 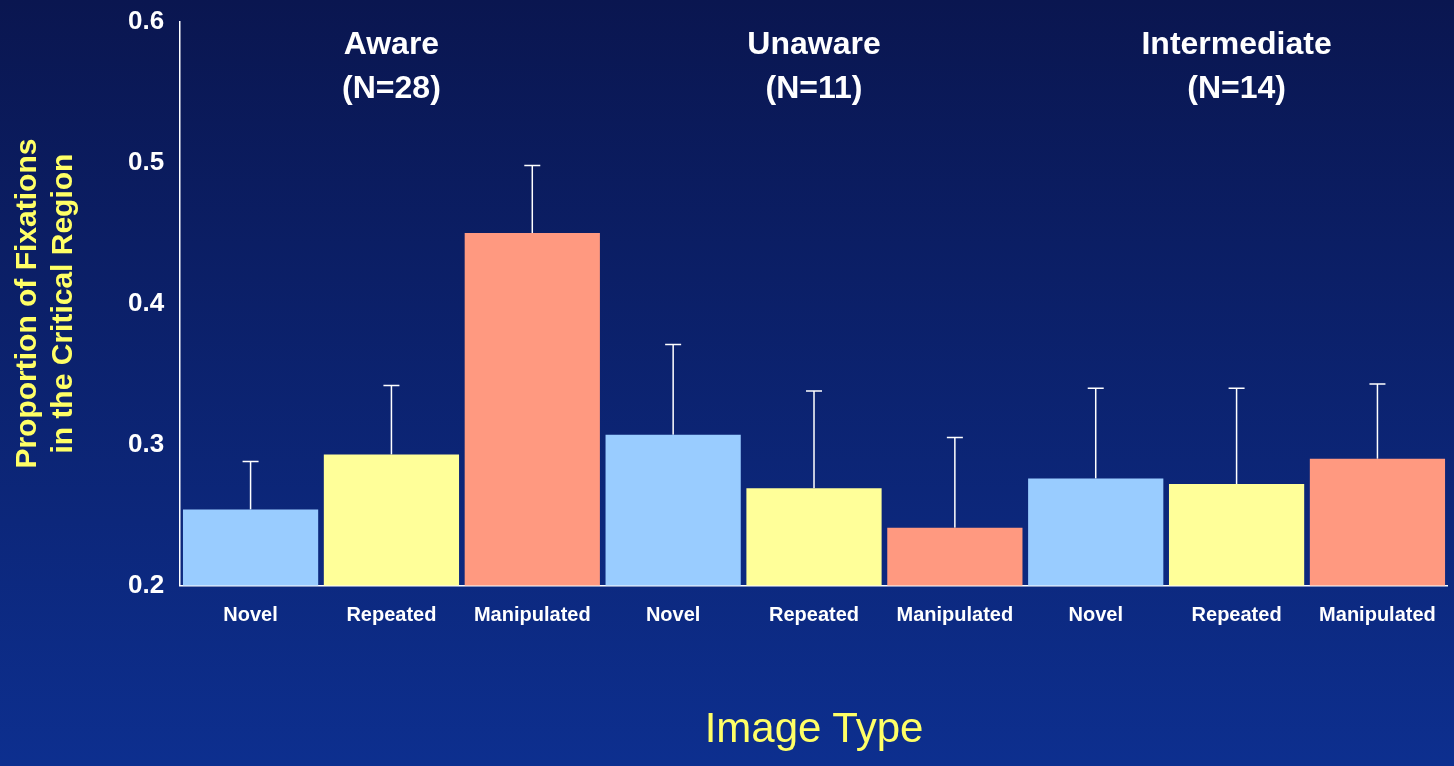 I want to click on annotation: Intermediate (N=14), so click(x=1236, y=64).